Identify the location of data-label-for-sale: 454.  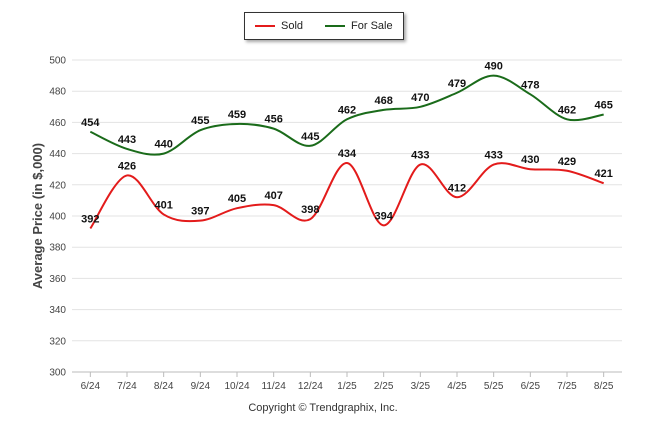
(90, 123).